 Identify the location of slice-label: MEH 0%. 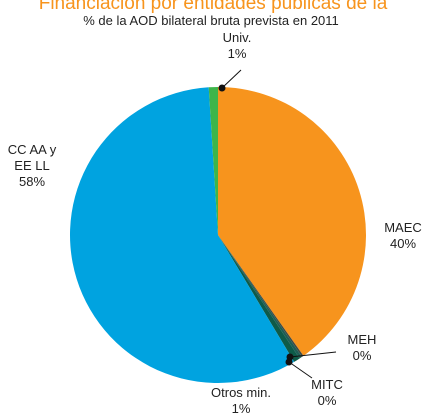
(362, 348).